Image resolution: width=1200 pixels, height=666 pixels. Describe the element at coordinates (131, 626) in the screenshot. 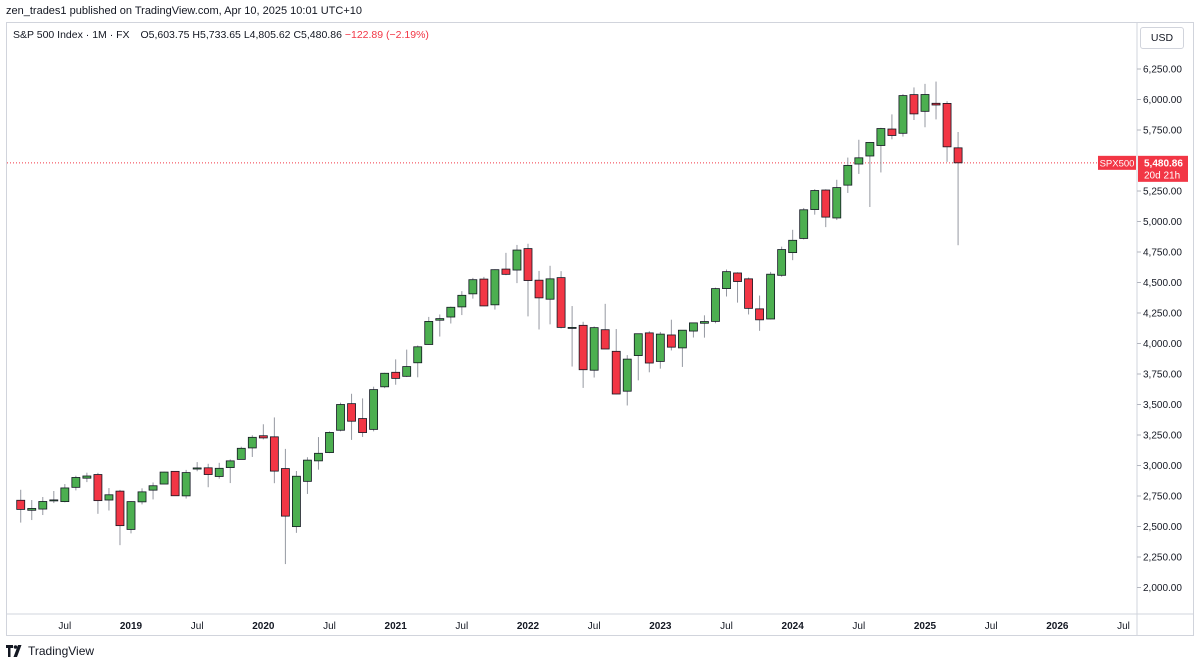

I see `time-tick-label: 2019` at that location.